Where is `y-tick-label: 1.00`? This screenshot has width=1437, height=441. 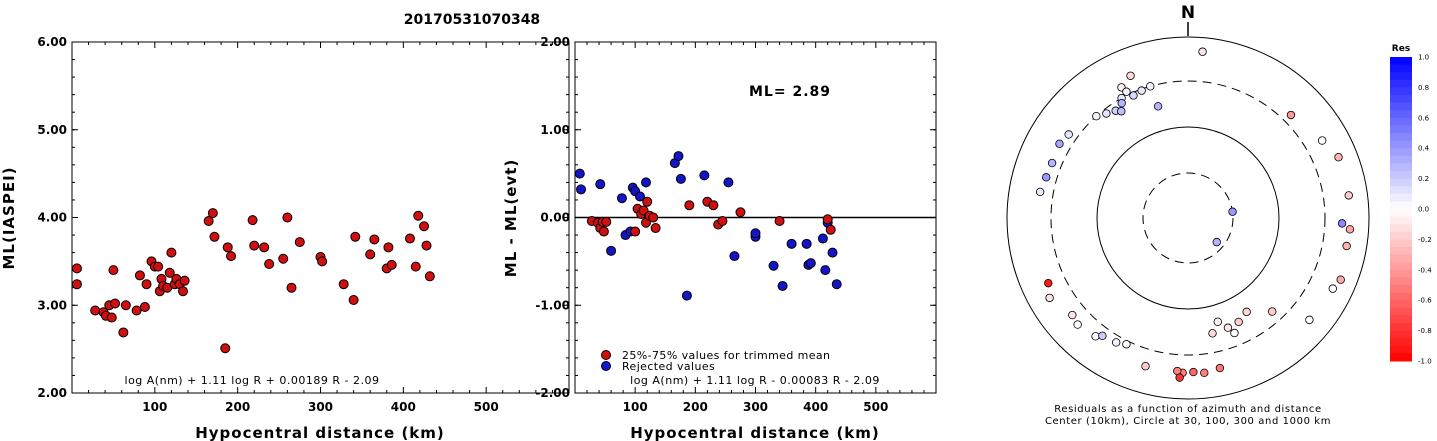 y-tick-label: 1.00 is located at coordinates (555, 130).